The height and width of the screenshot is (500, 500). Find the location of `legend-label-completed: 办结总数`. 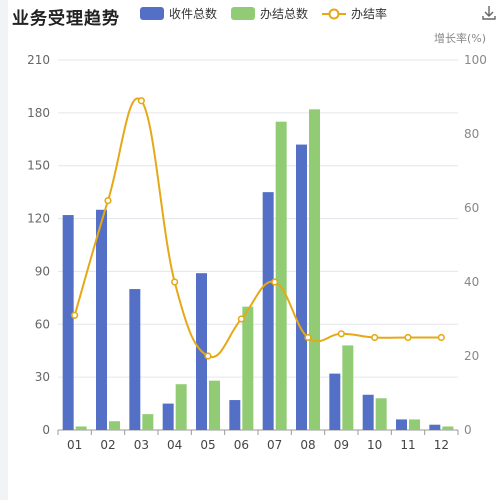

legend-label-completed: 办结总数 is located at coordinates (284, 14).